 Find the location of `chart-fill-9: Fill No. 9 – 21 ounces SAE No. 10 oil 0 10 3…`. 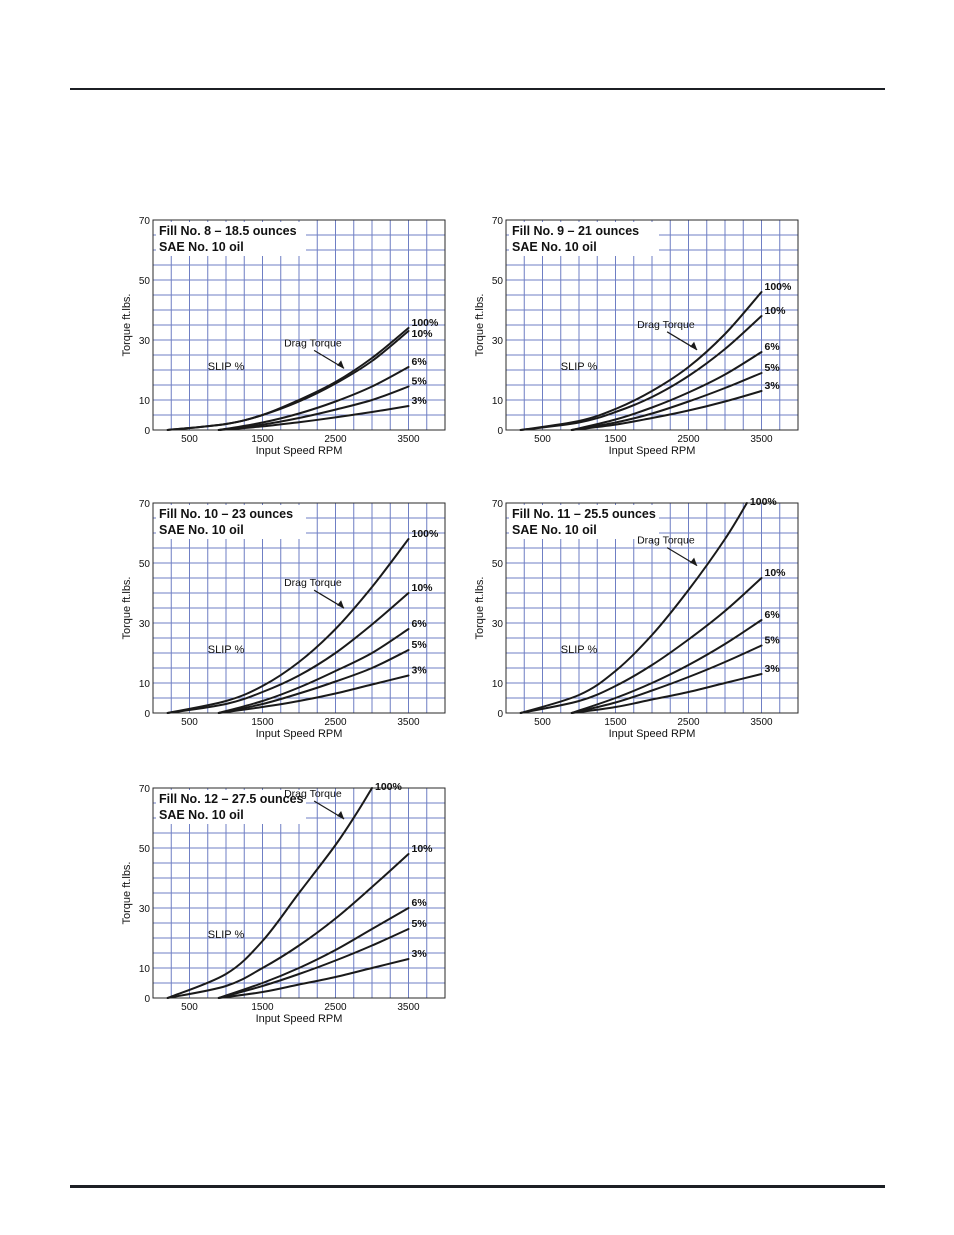

chart-fill-9: Fill No. 9 – 21 ounces SAE No. 10 oil 0 10 3… is located at coordinates (636, 336).